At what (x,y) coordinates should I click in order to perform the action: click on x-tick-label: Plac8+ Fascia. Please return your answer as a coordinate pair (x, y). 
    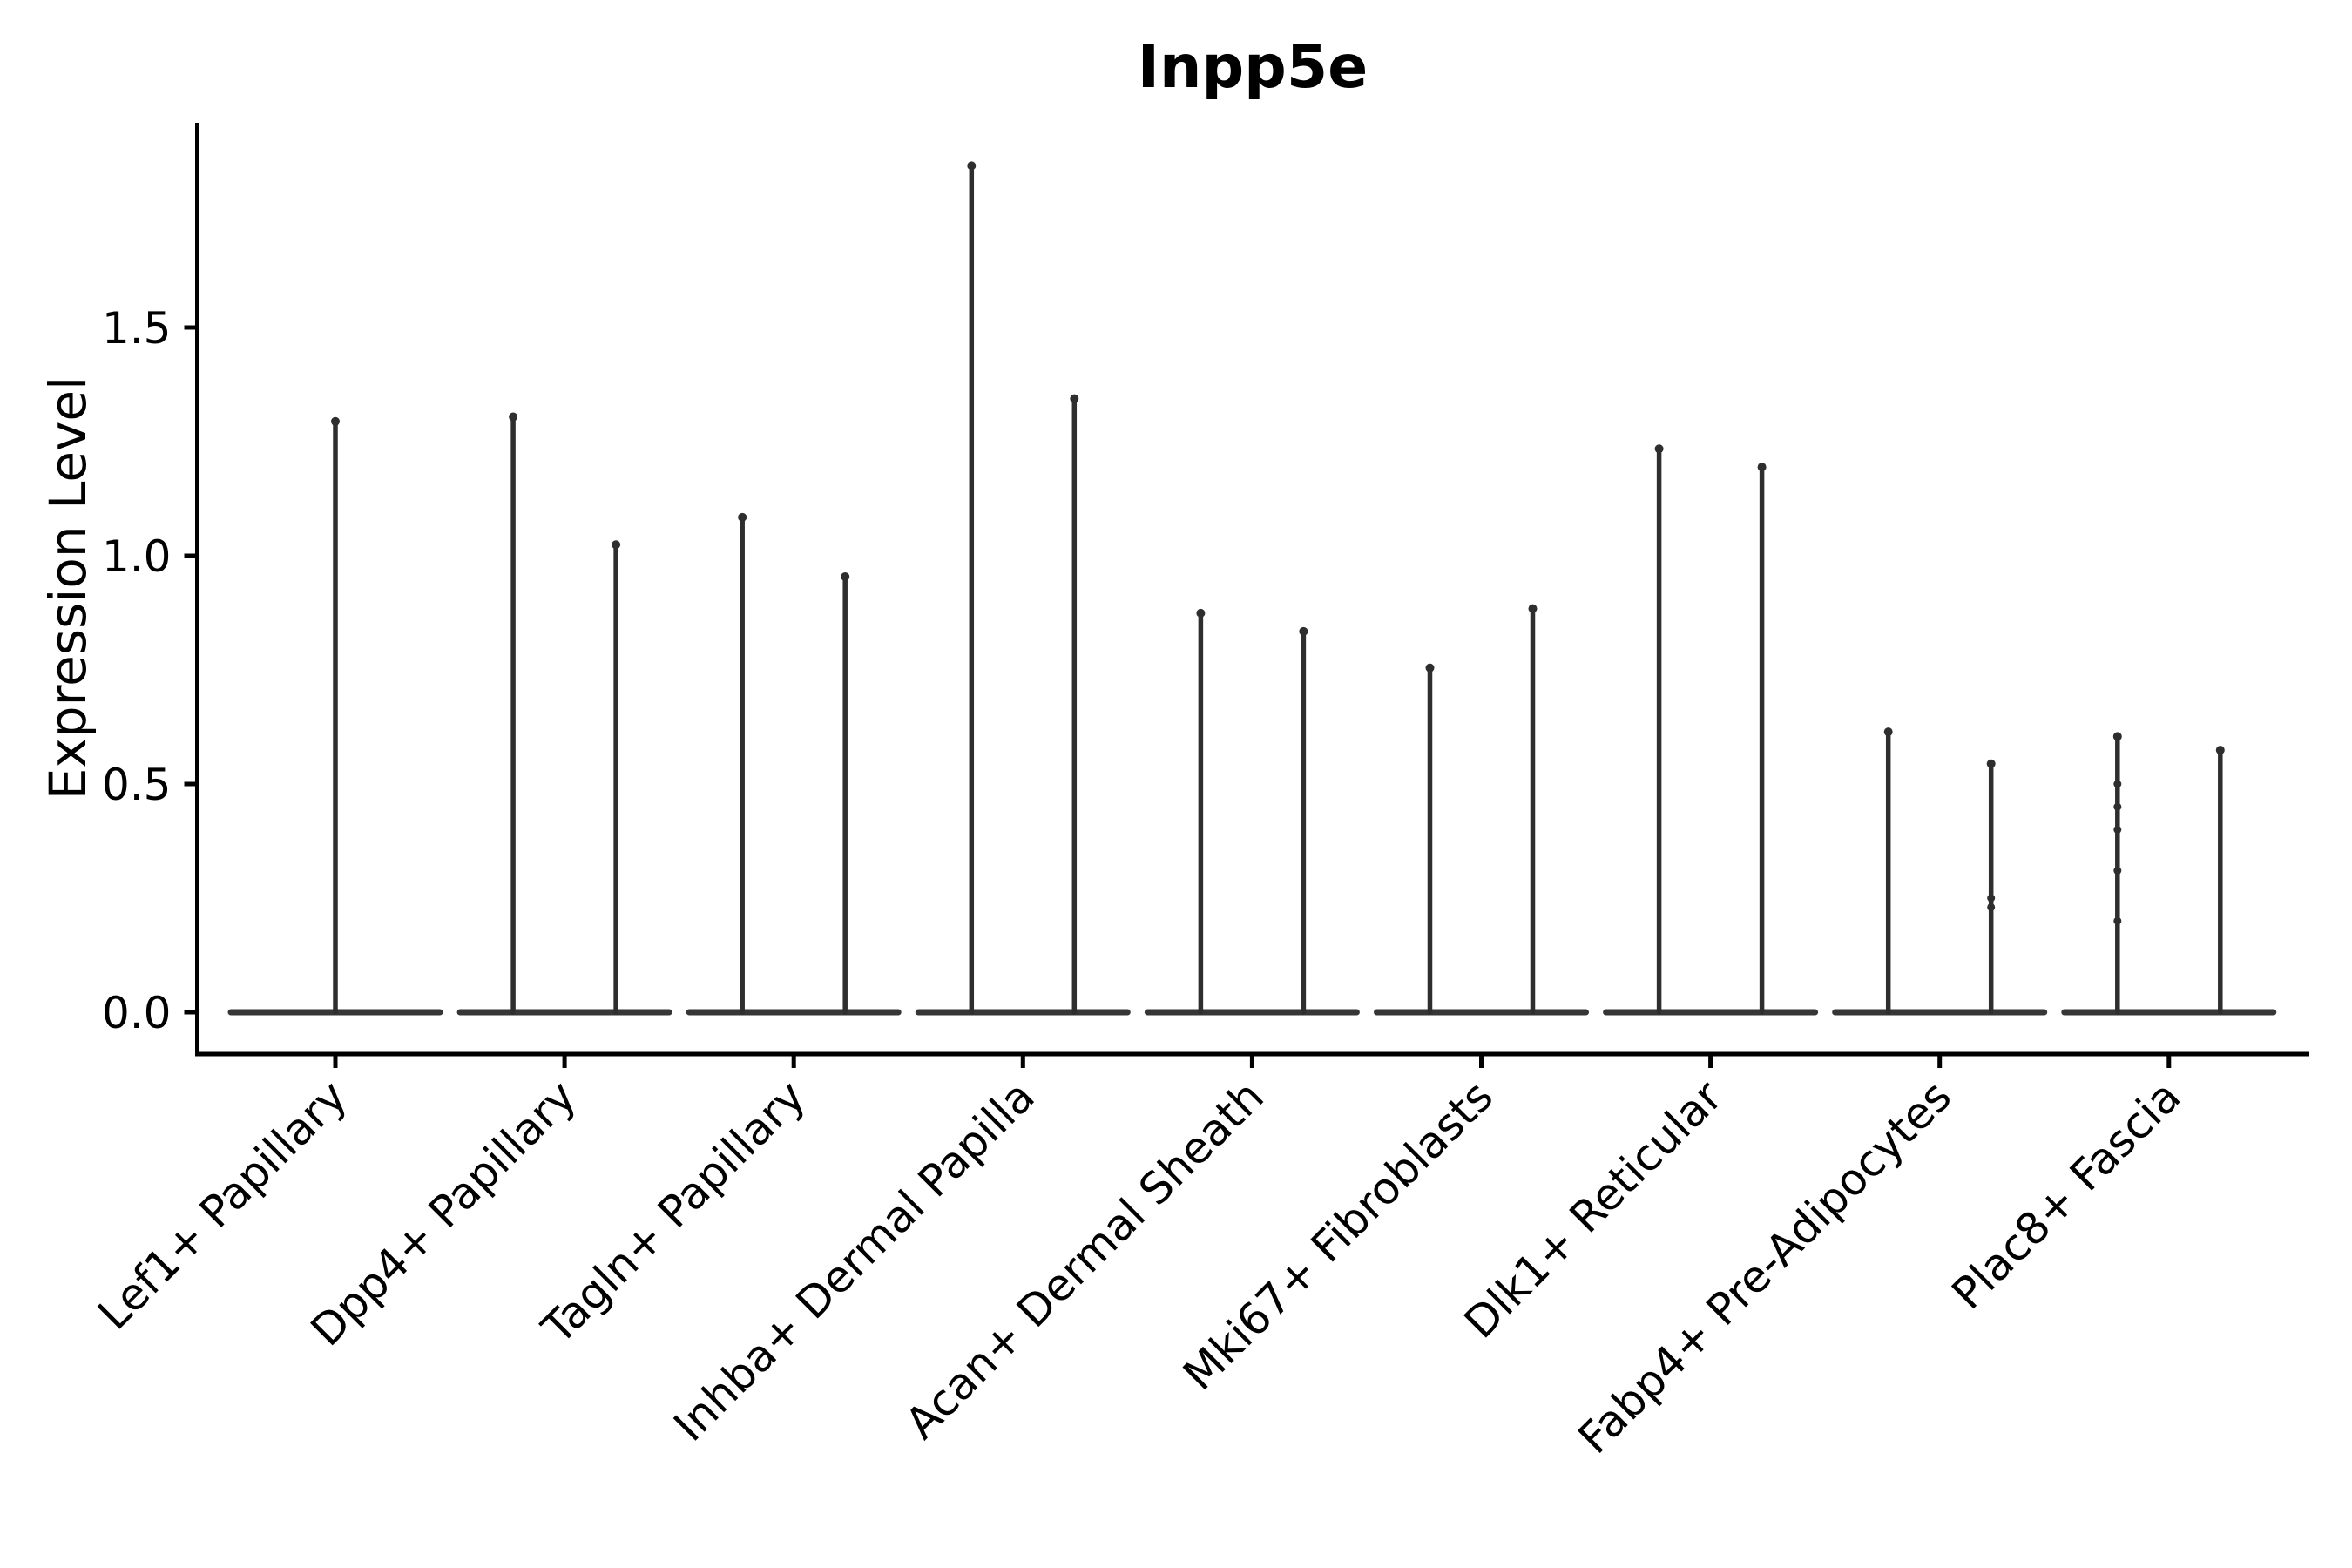
    Looking at the image, I should click on (2067, 1195).